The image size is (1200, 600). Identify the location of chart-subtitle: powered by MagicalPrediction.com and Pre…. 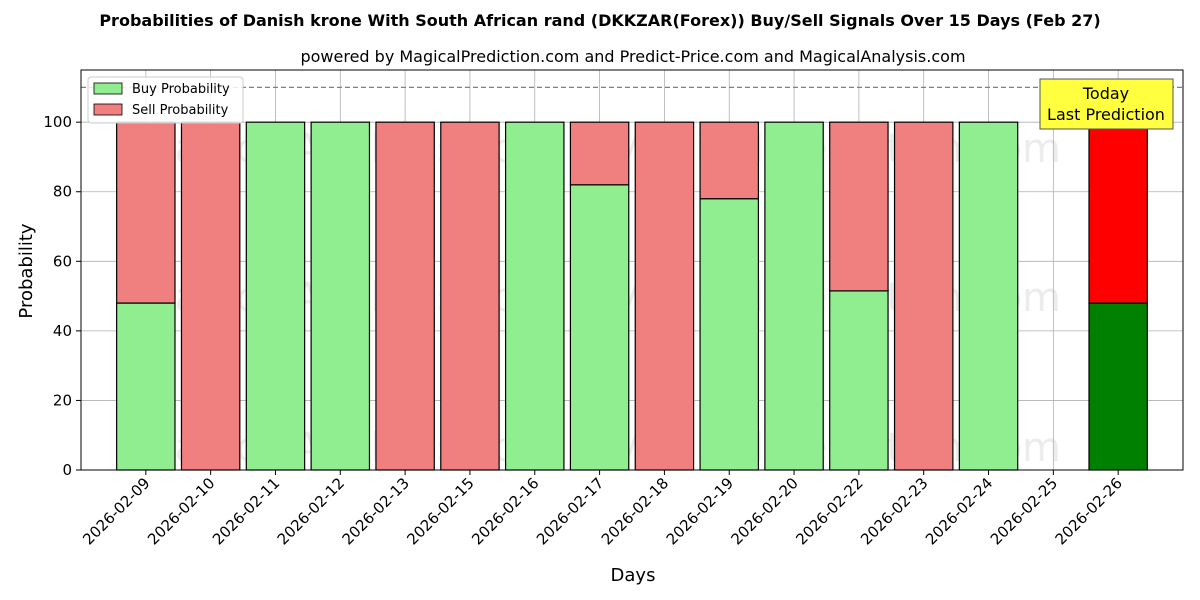
(632, 56).